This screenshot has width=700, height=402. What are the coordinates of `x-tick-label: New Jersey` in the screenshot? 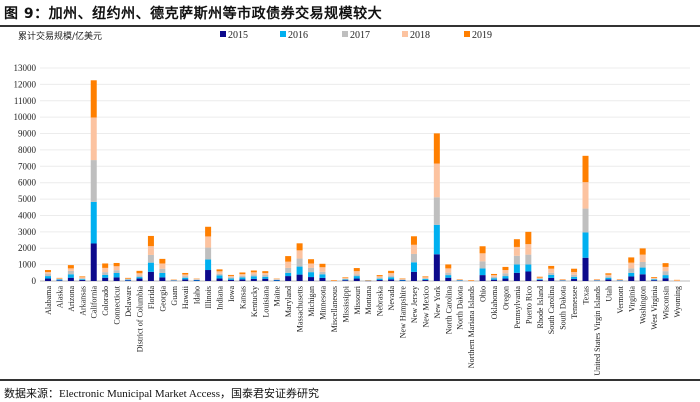 It's located at (414, 304).